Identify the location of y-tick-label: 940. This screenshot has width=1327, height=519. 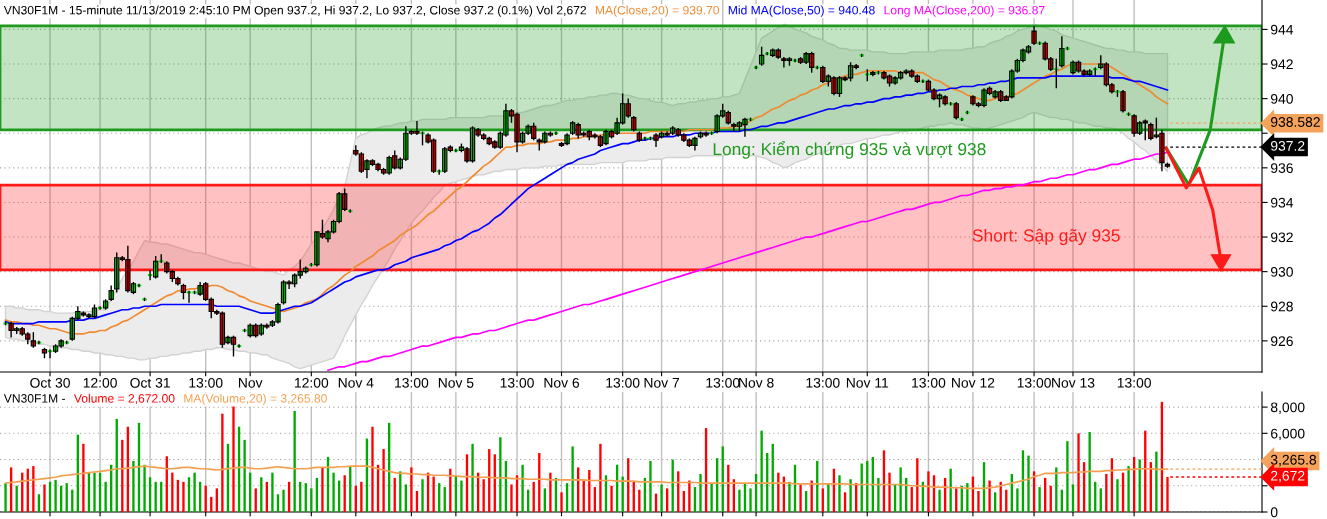
(1281, 98).